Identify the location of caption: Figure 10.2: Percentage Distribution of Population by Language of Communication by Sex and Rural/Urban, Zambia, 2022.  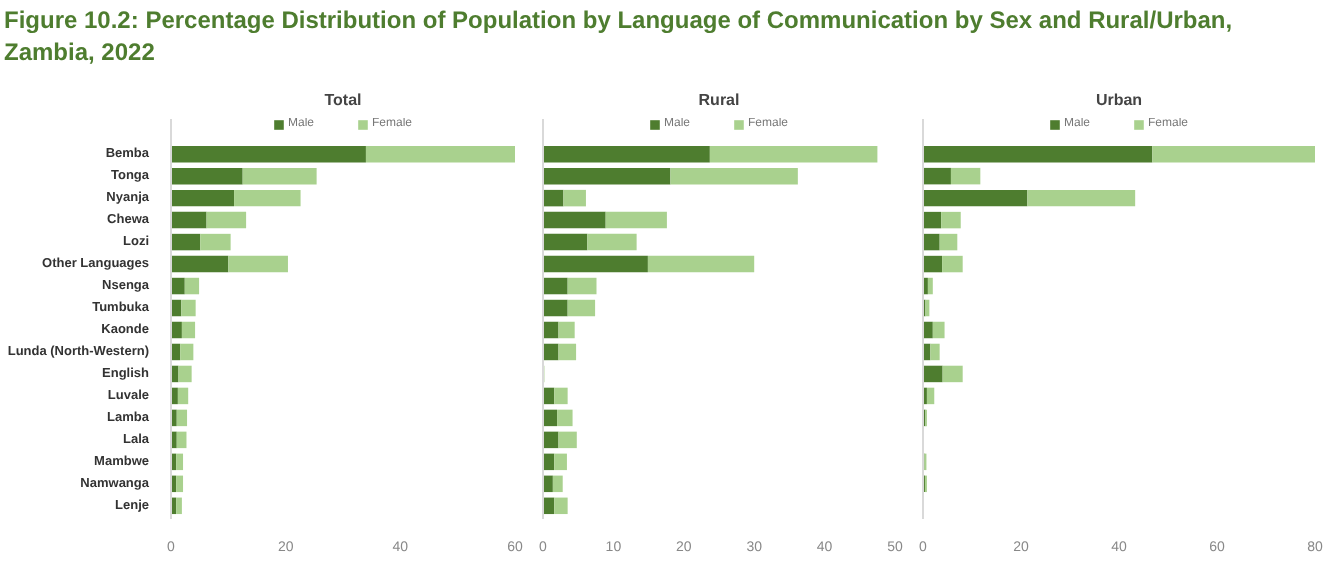
(619, 36).